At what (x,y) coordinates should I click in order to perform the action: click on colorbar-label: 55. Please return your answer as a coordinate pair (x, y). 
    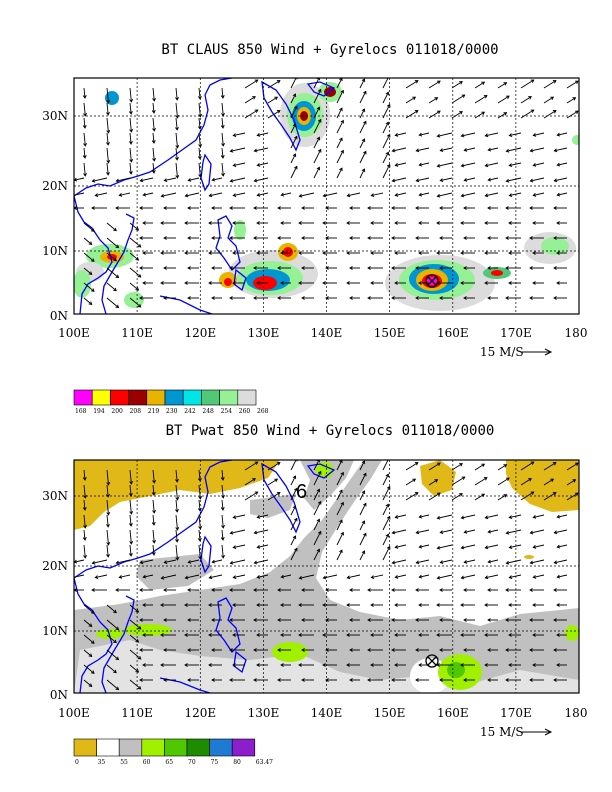
    Looking at the image, I should click on (124, 762).